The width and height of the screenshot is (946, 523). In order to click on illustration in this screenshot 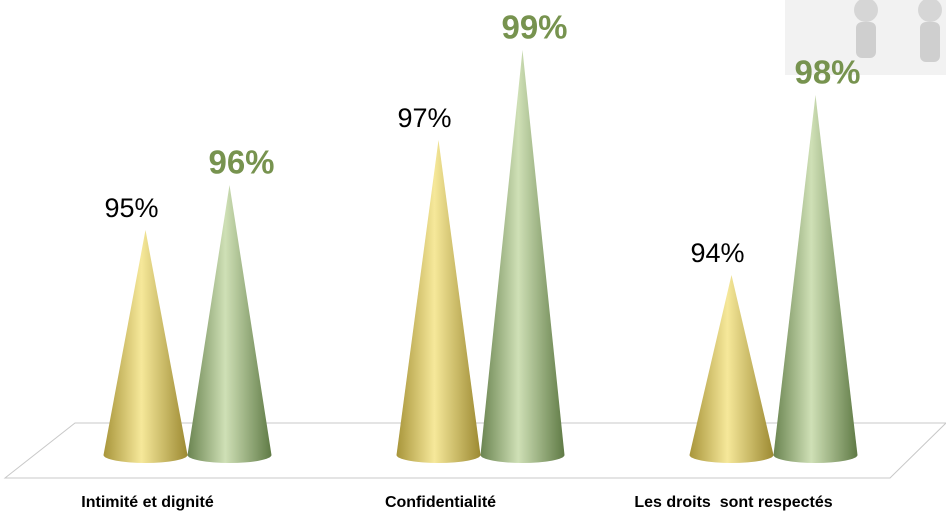, I will do `click(865, 37)`.